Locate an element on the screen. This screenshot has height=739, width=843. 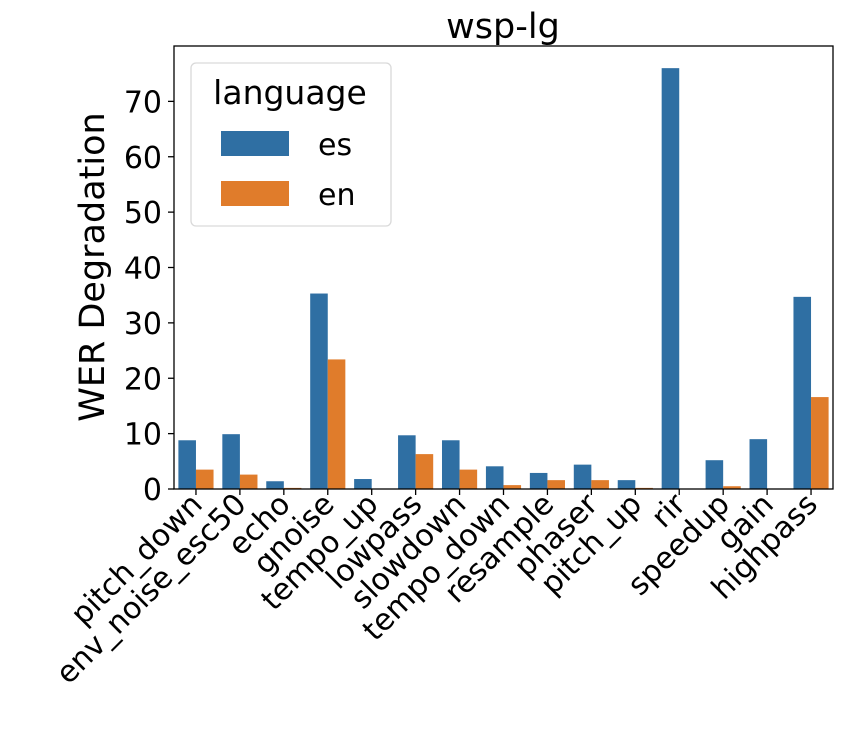
bar-en-resample is located at coordinates (556, 484).